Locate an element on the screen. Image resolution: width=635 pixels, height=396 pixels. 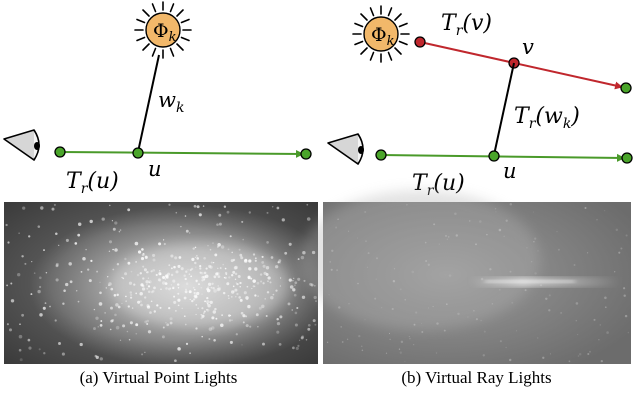
segment-label: wk is located at coordinates (171, 102).